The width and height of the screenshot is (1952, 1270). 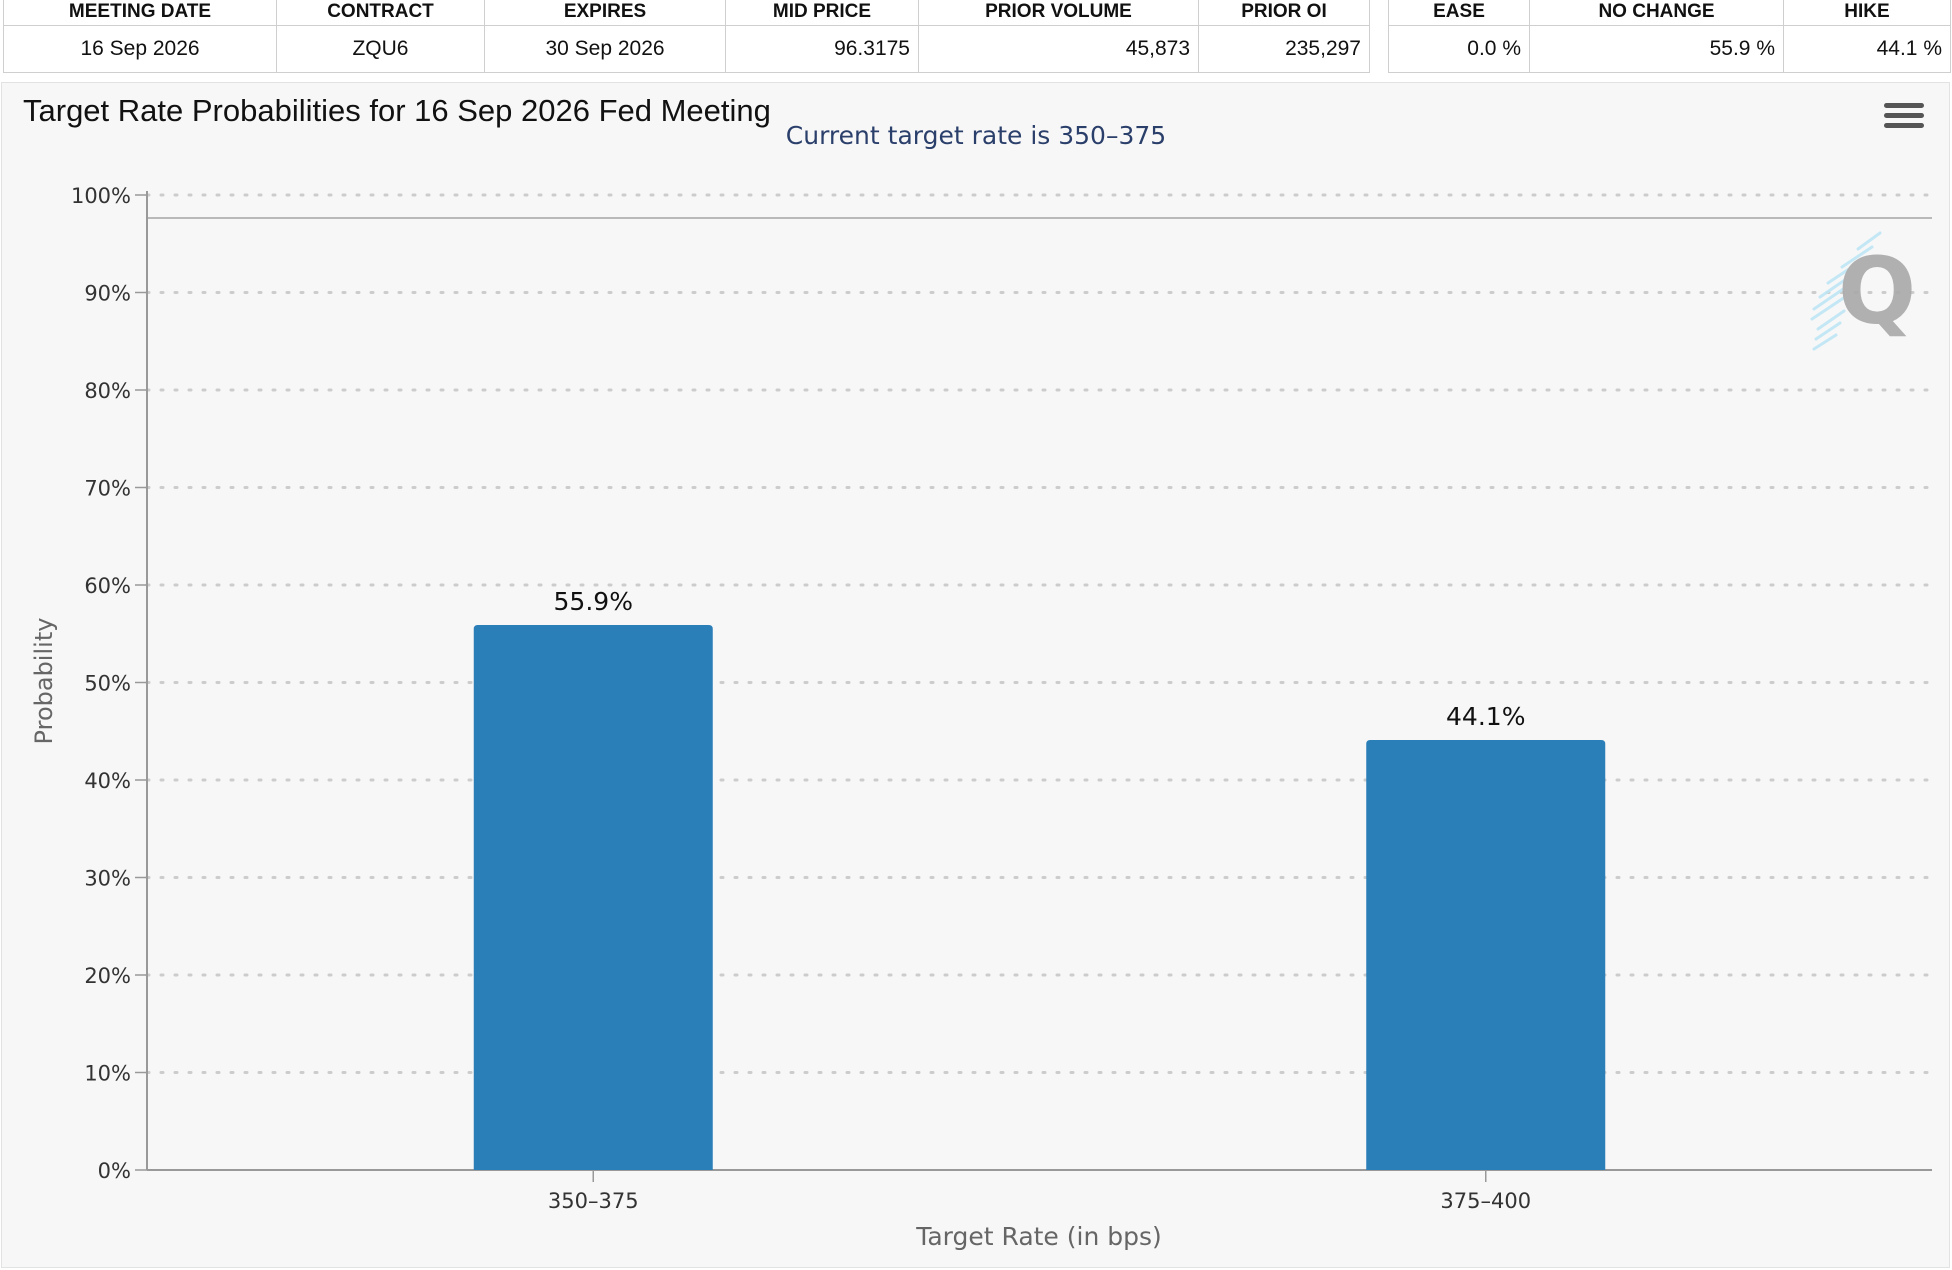 What do you see at coordinates (114, 1171) in the screenshot?
I see `y-tick-label: 0%` at bounding box center [114, 1171].